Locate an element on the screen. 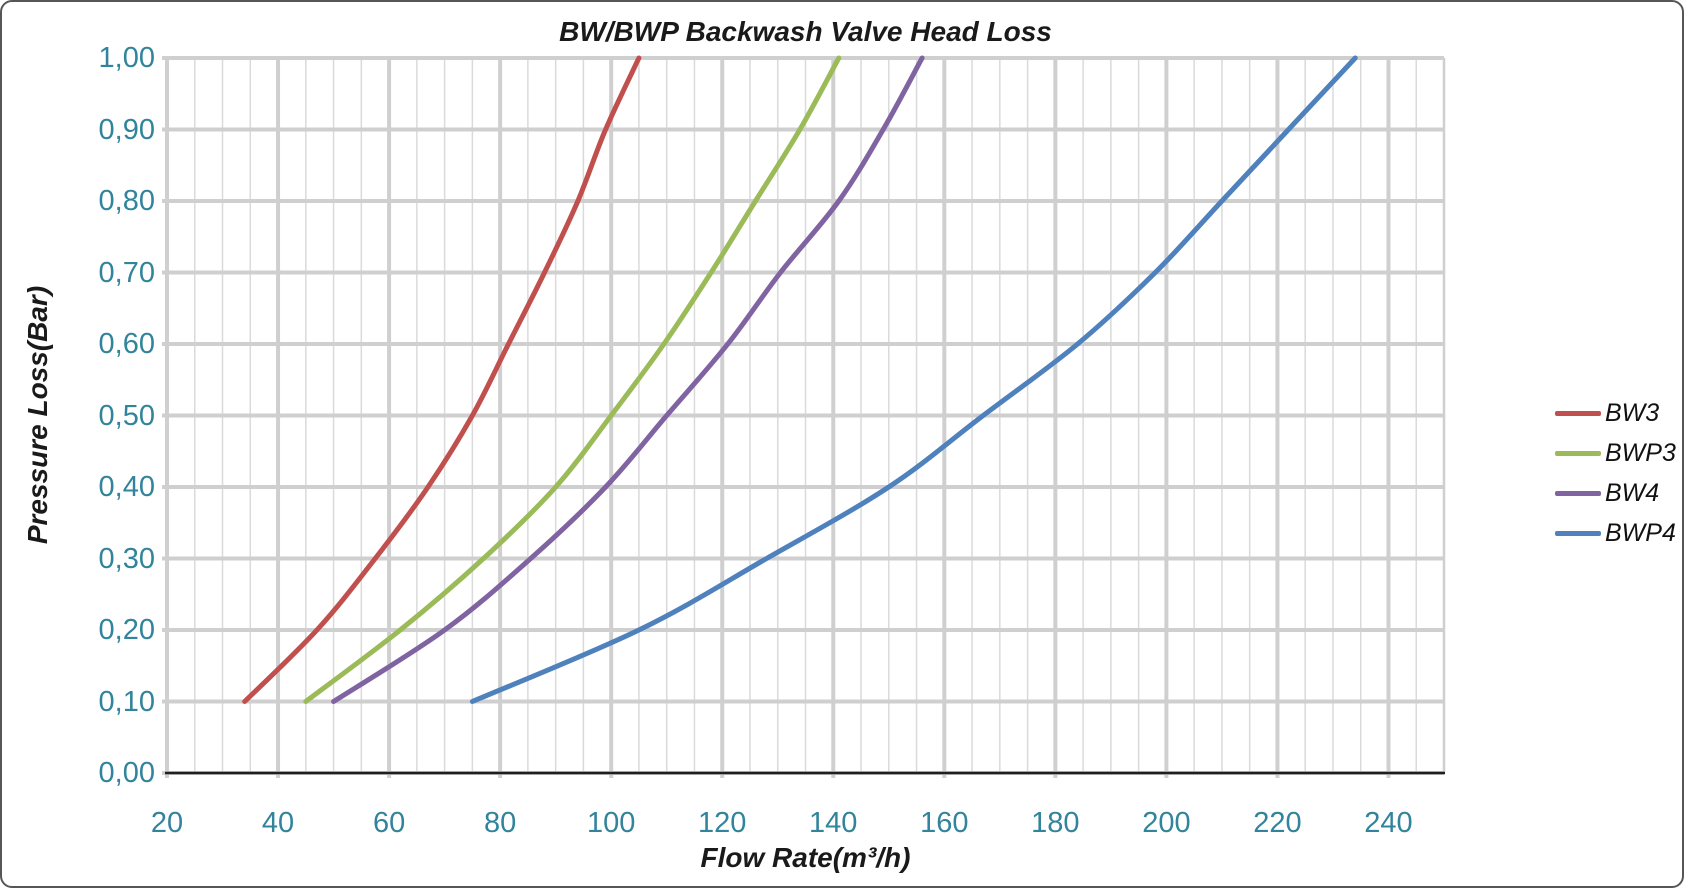  x-tick-label: 60 is located at coordinates (389, 823).